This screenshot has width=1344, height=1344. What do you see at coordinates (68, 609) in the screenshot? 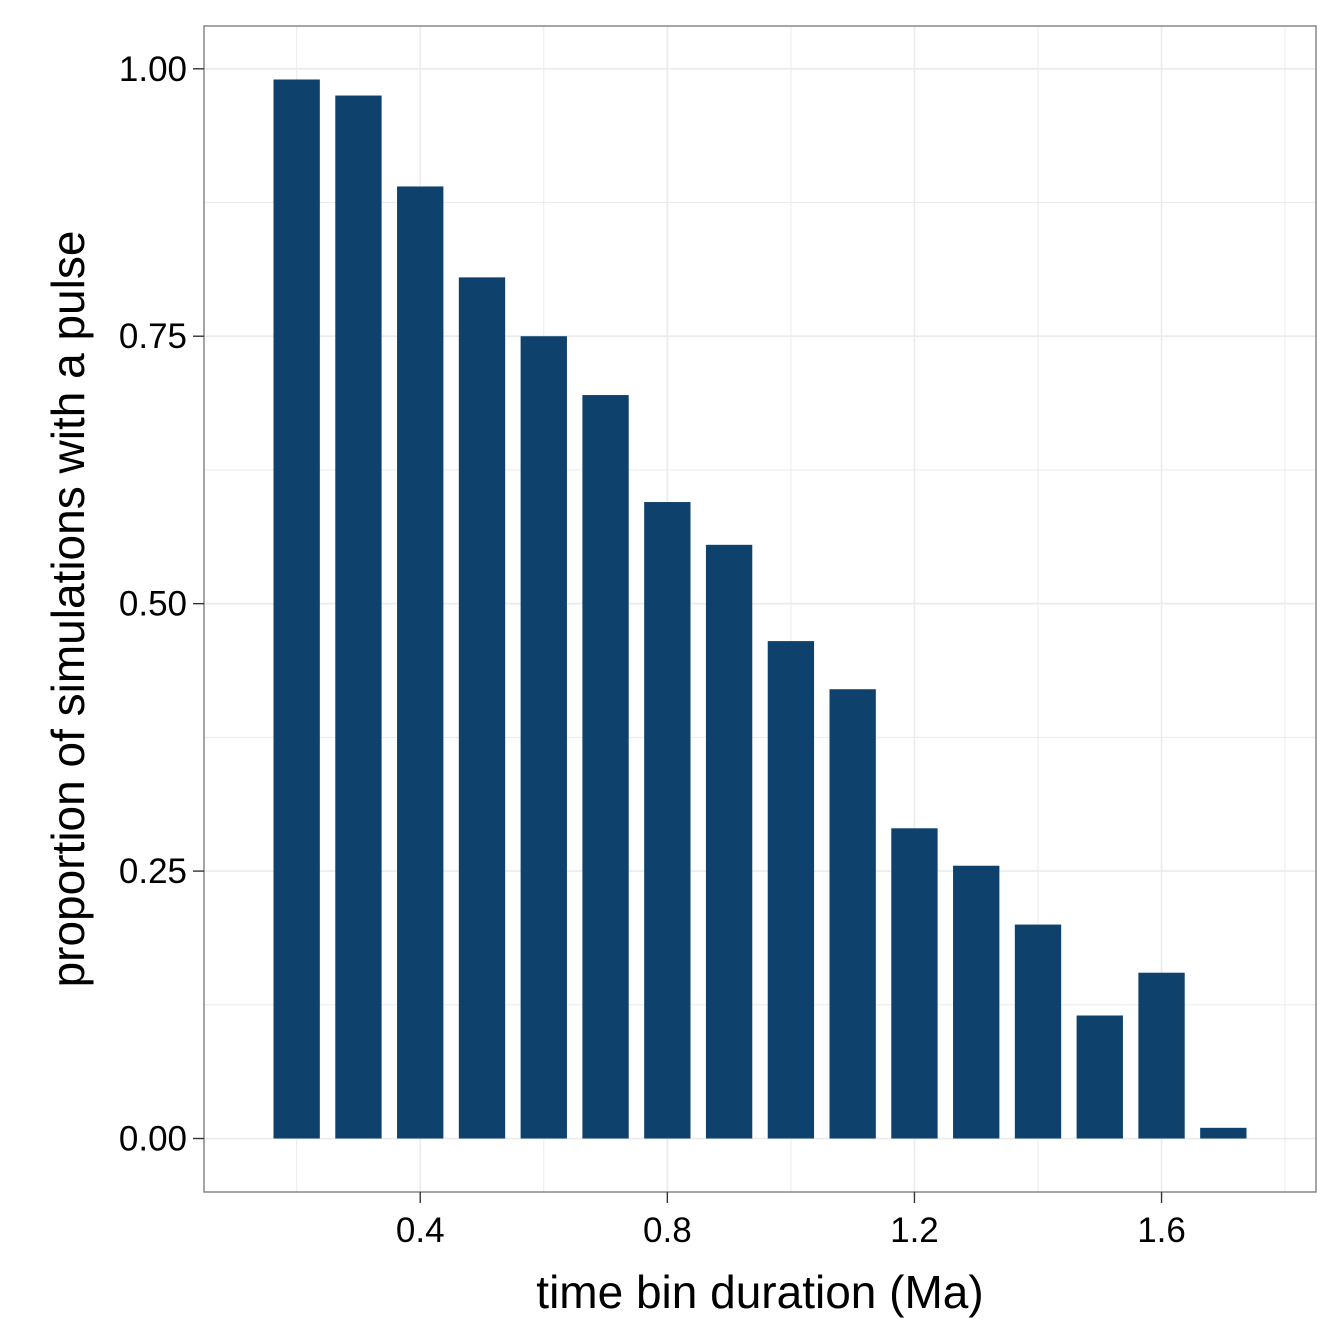
I see `y-axis-title: proportion of simulations with a pulse` at bounding box center [68, 609].